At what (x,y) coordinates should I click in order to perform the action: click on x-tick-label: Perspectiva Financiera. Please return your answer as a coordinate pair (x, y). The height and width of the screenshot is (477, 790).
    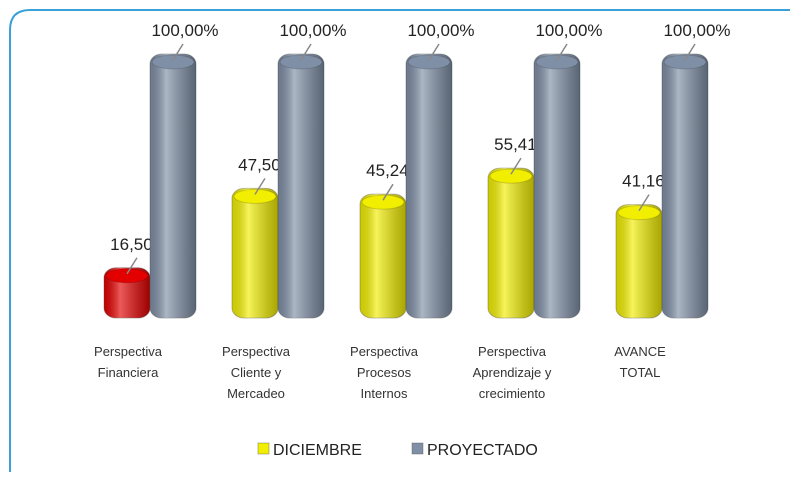
    Looking at the image, I should click on (128, 362).